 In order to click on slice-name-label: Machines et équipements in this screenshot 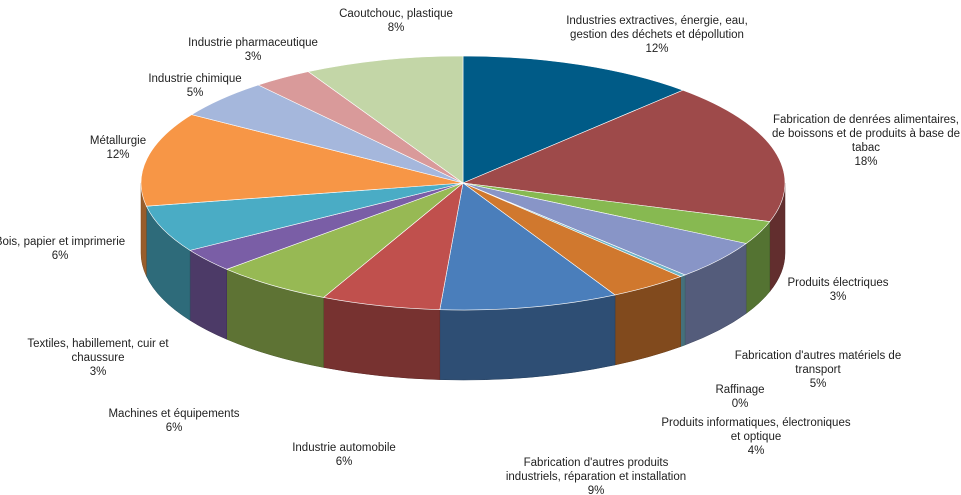, I will do `click(173, 414)`.